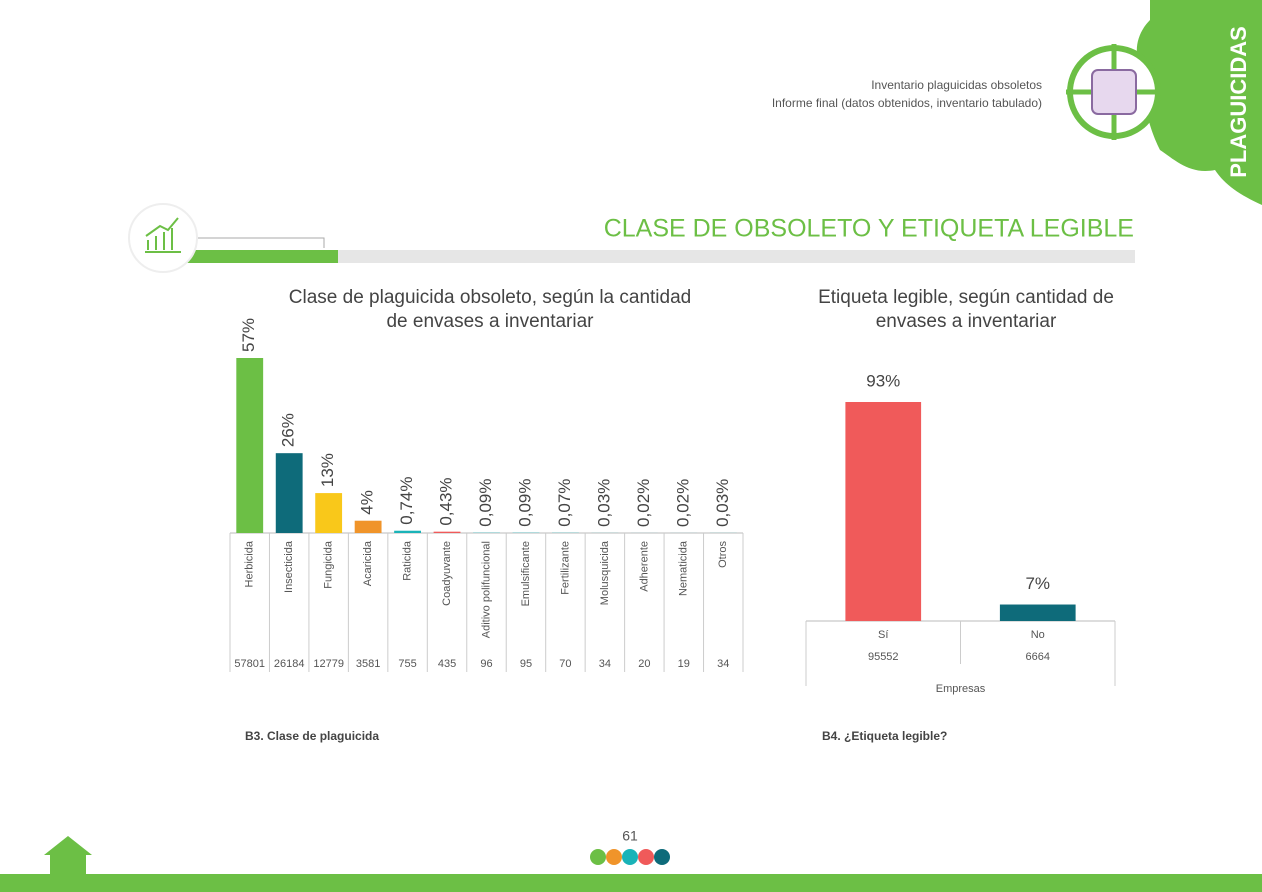  Describe the element at coordinates (605, 572) in the screenshot. I see `category-label: Molusquicida` at that location.